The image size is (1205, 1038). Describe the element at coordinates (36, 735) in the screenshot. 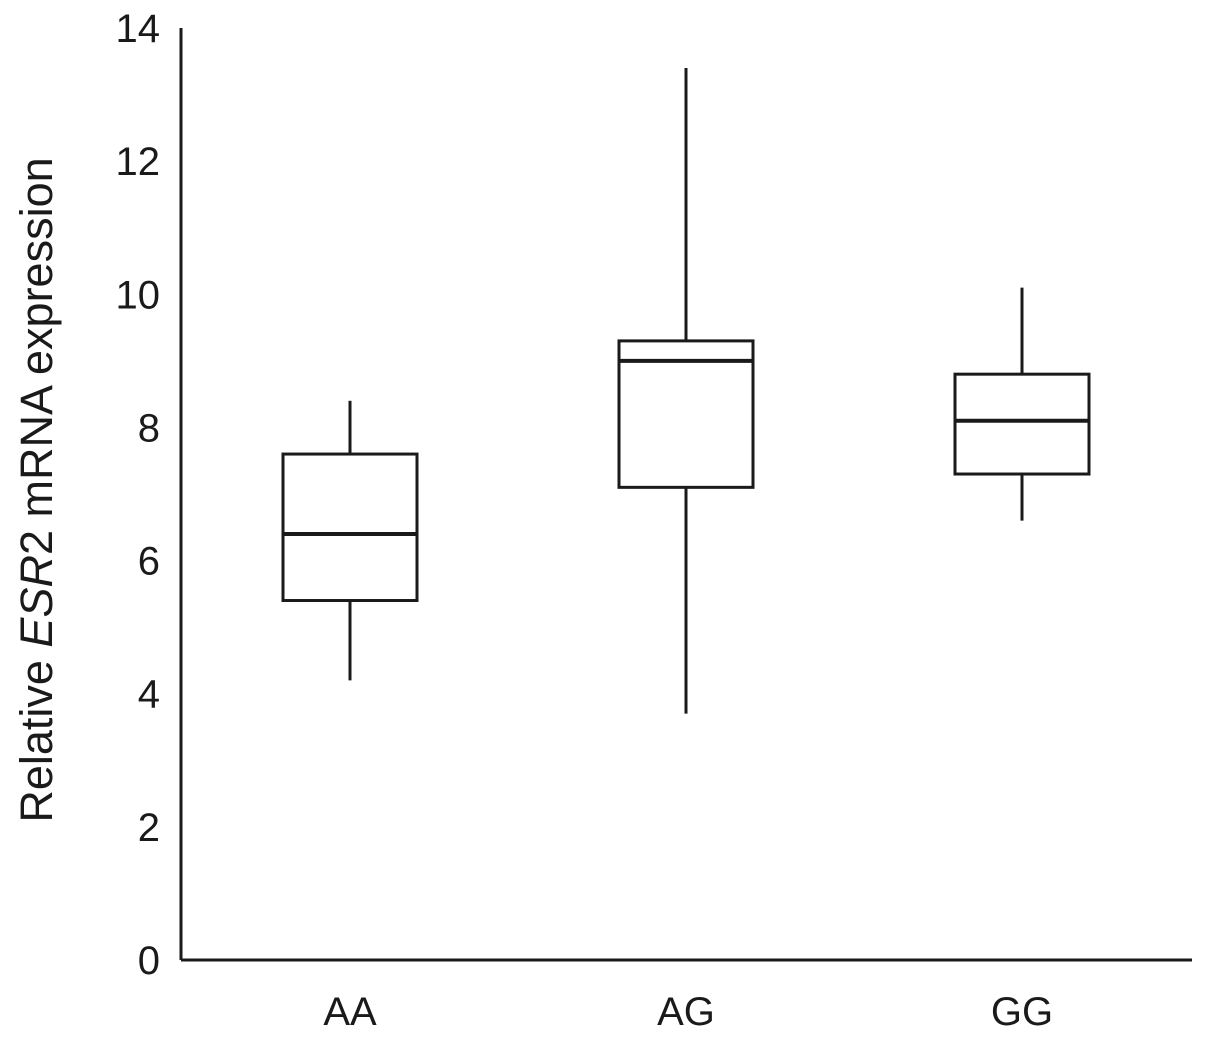

I see `y-axis-title-prefix: Relative` at that location.